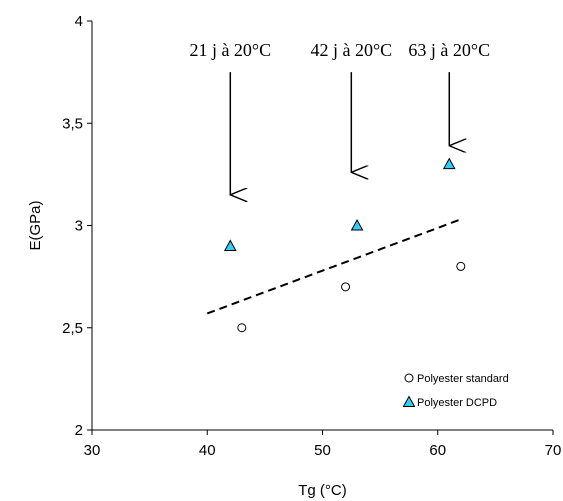 The height and width of the screenshot is (501, 563). Describe the element at coordinates (553, 450) in the screenshot. I see `x-tick-label: 70` at that location.